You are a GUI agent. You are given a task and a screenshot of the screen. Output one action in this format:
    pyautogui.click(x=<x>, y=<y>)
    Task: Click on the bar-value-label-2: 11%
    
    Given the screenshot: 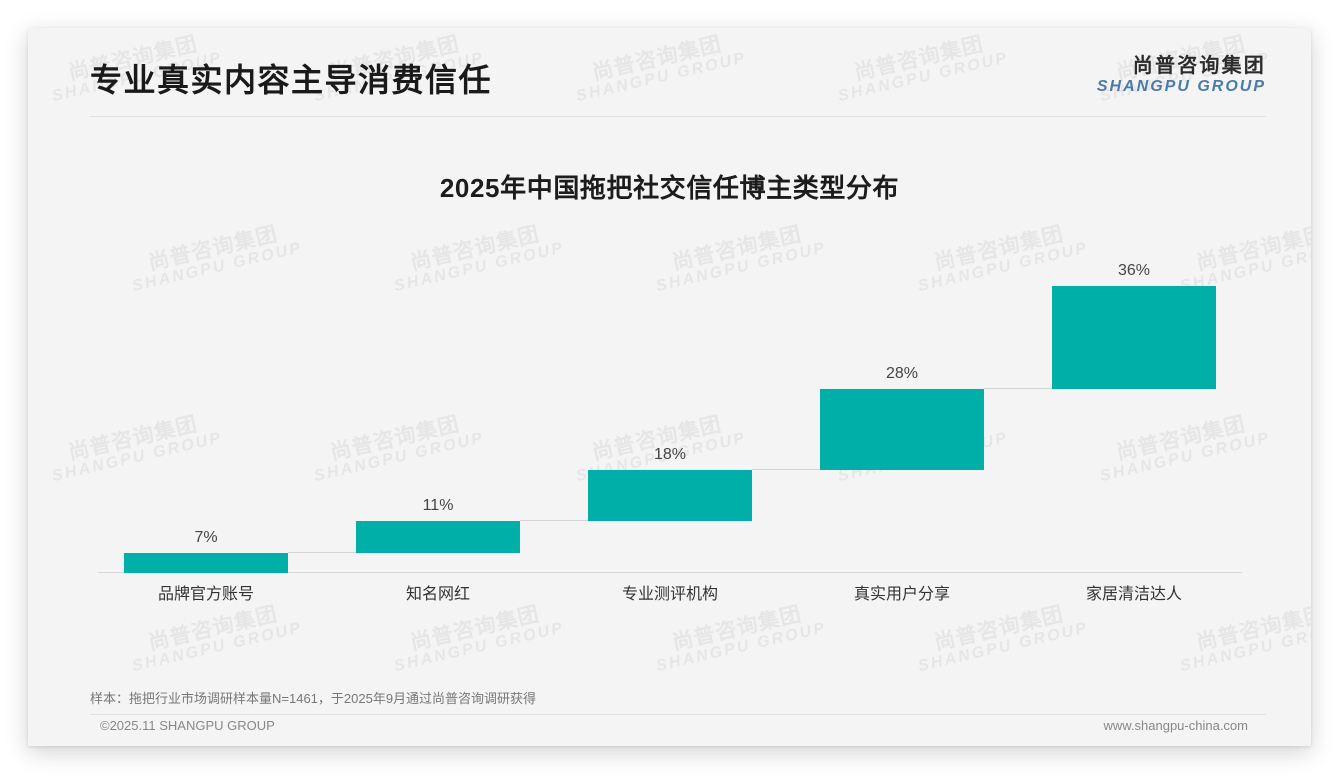 What is the action you would take?
    pyautogui.click(x=438, y=506)
    